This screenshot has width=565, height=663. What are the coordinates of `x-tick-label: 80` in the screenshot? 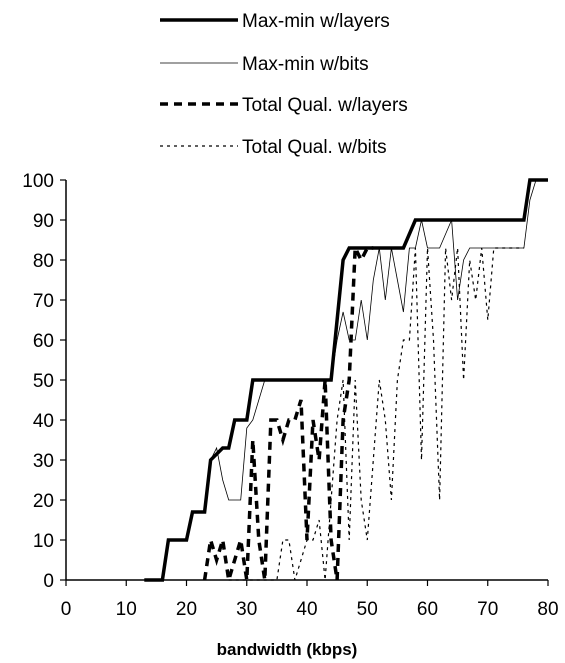 It's located at (547, 609).